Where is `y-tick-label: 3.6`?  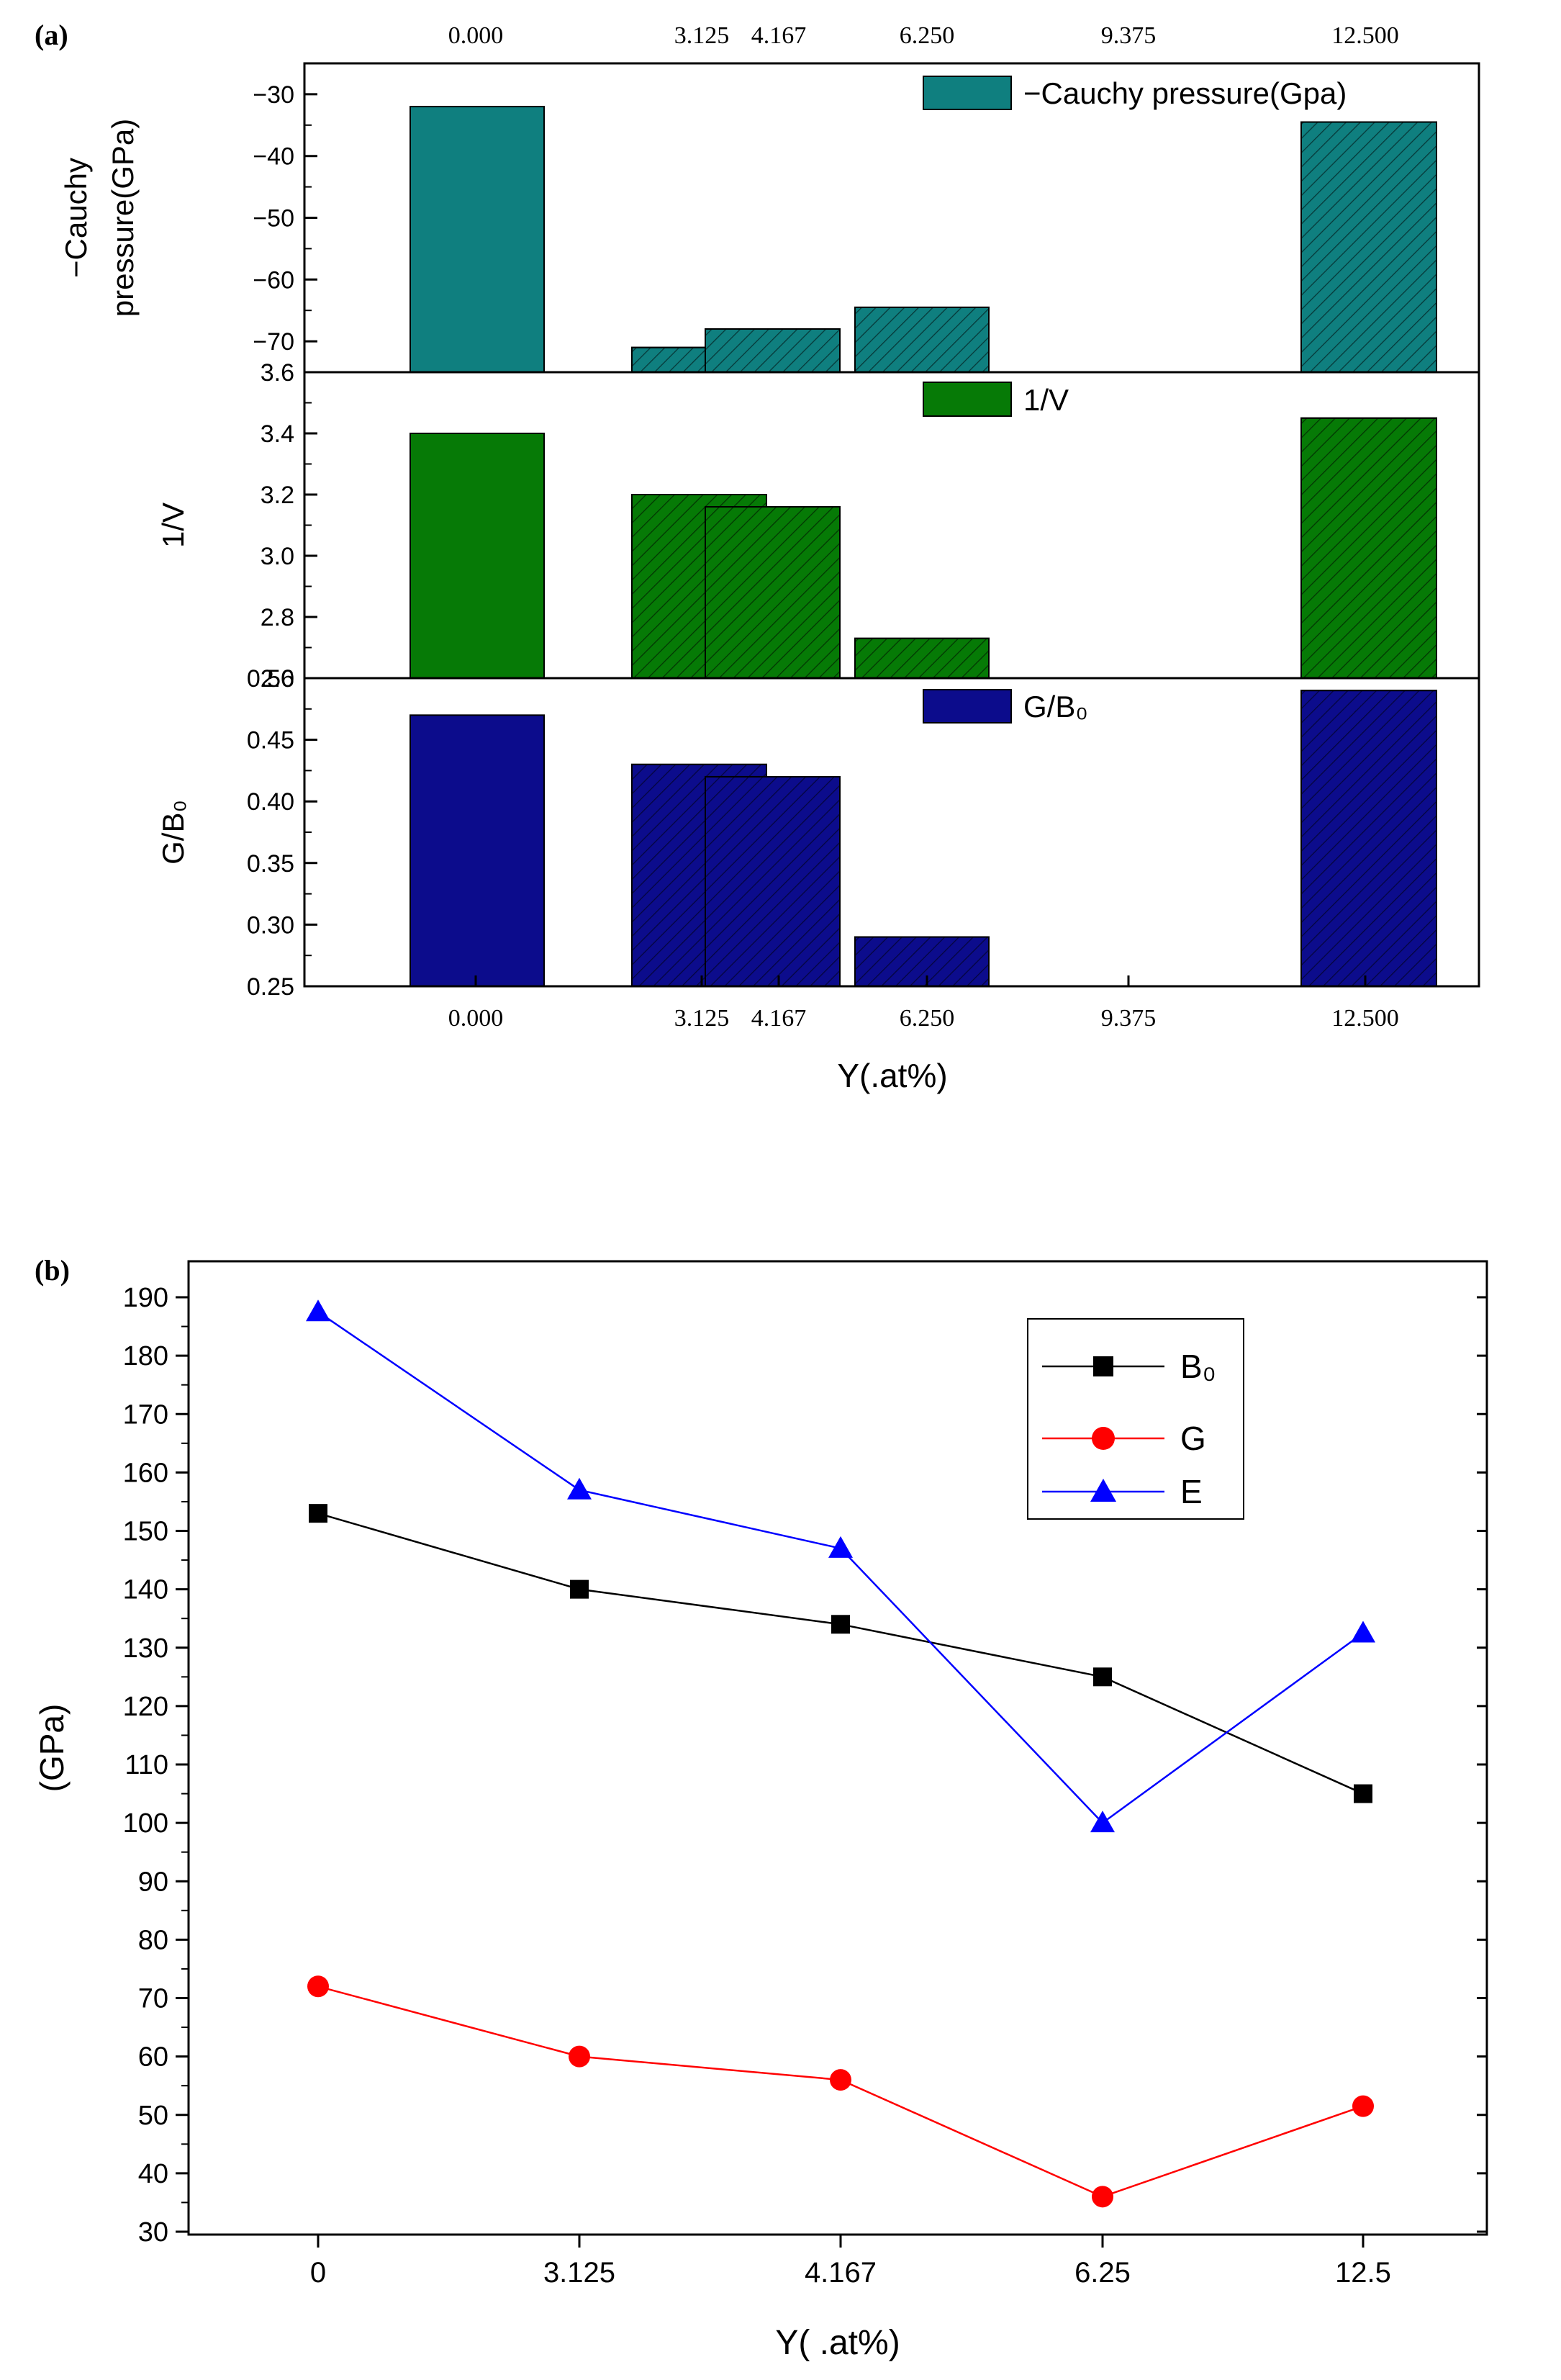 y-tick-label: 3.6 is located at coordinates (277, 373).